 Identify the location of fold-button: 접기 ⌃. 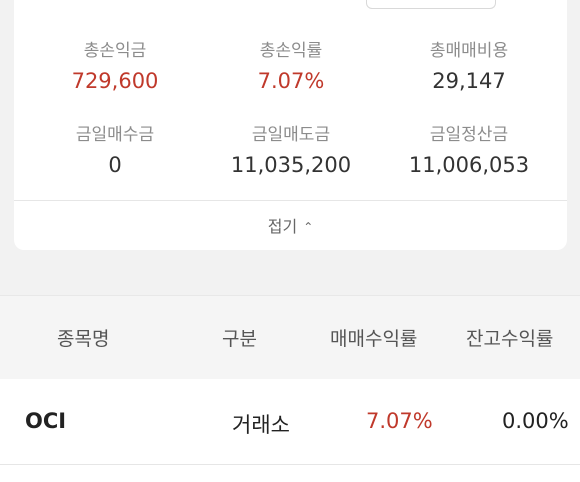
(290, 225).